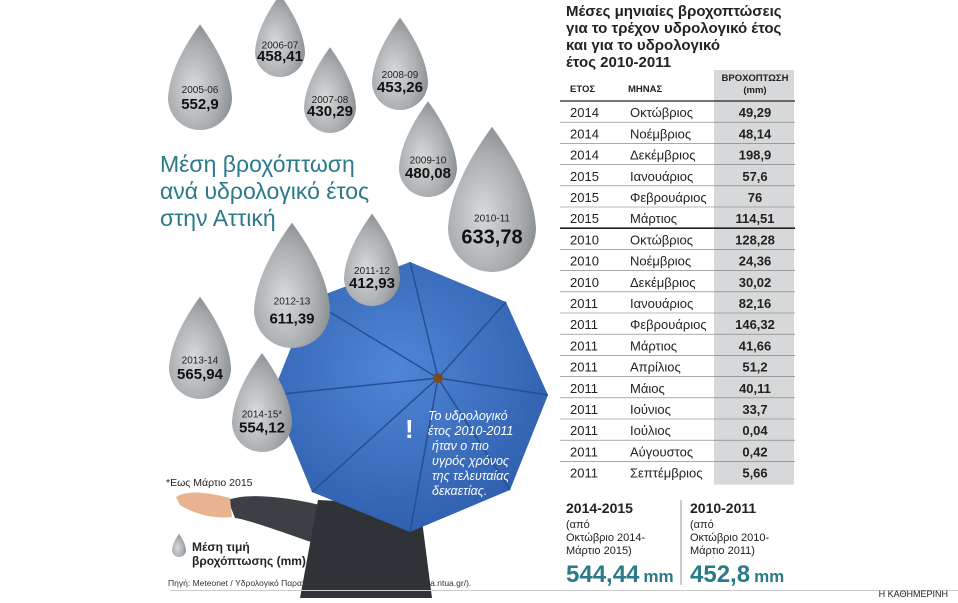  Describe the element at coordinates (471, 476) in the screenshot. I see `note-line: της τελευταίας` at that location.